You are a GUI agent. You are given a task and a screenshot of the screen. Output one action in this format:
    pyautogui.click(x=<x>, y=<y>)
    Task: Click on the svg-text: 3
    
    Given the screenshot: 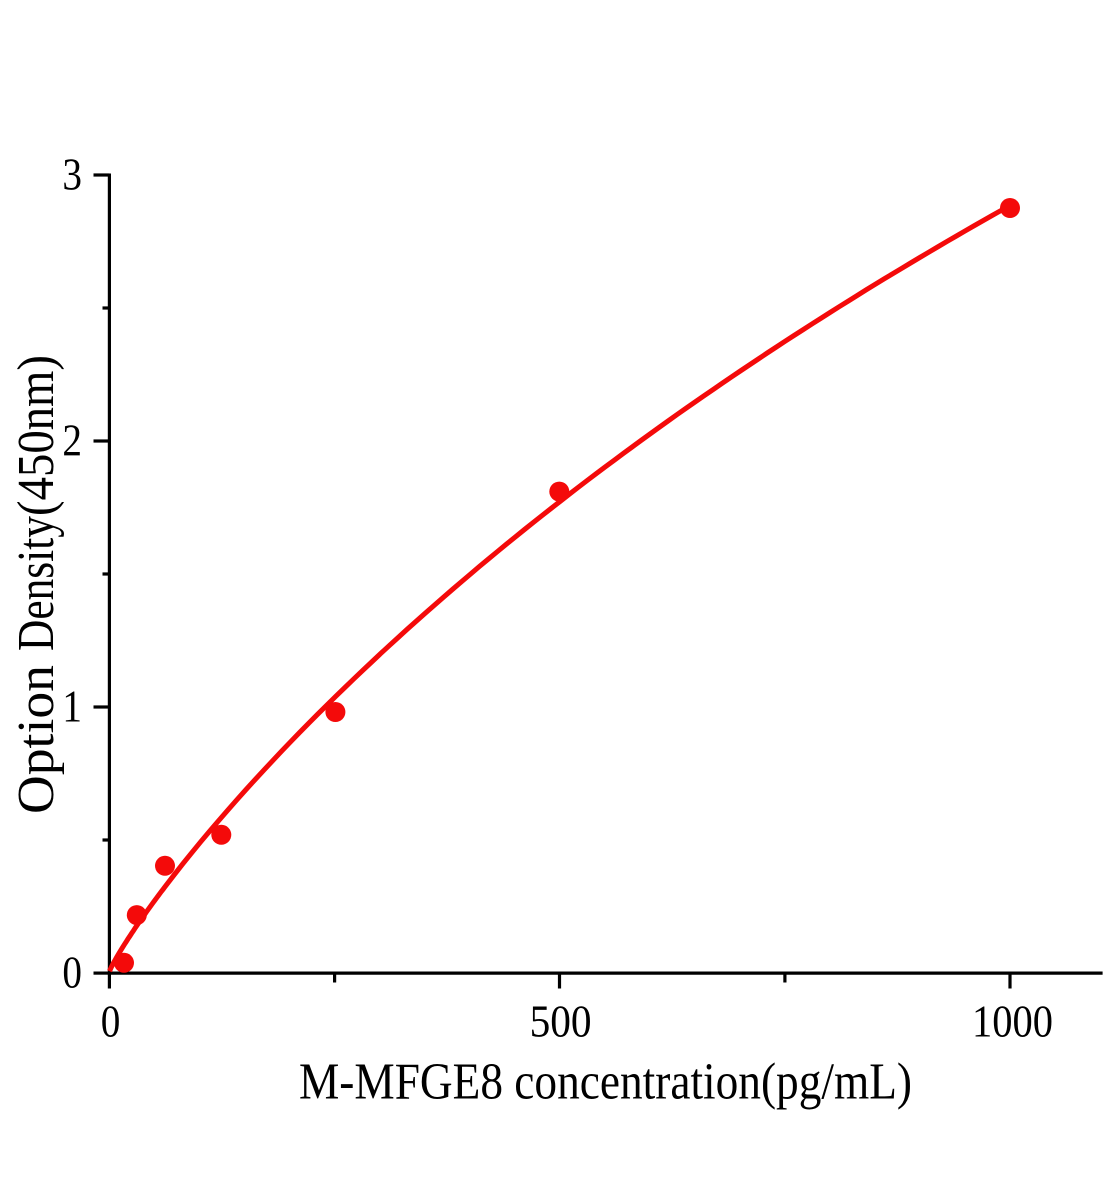 What is the action you would take?
    pyautogui.click(x=72, y=174)
    